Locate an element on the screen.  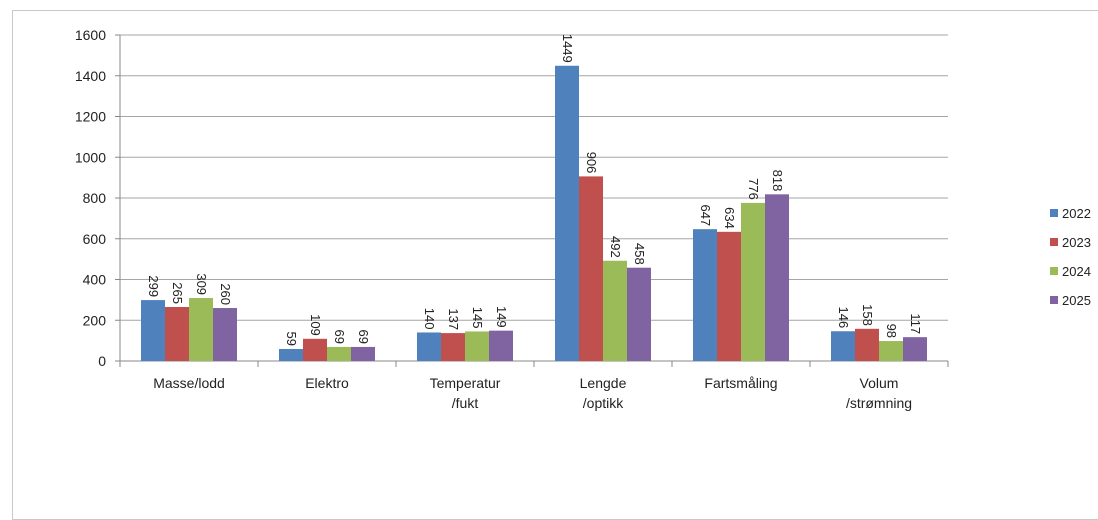
y-tick-label: 600 is located at coordinates (95, 239).